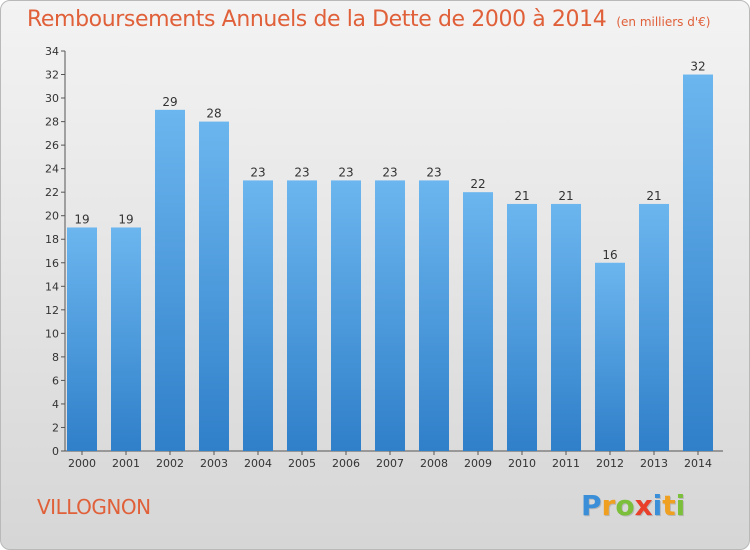 The image size is (750, 550). I want to click on y-tick-label: 28, so click(52, 122).